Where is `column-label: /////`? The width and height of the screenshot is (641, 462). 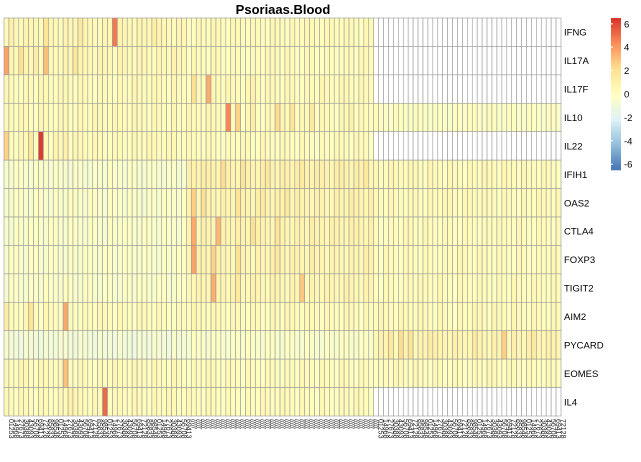 column-label: ///// is located at coordinates (266, 424).